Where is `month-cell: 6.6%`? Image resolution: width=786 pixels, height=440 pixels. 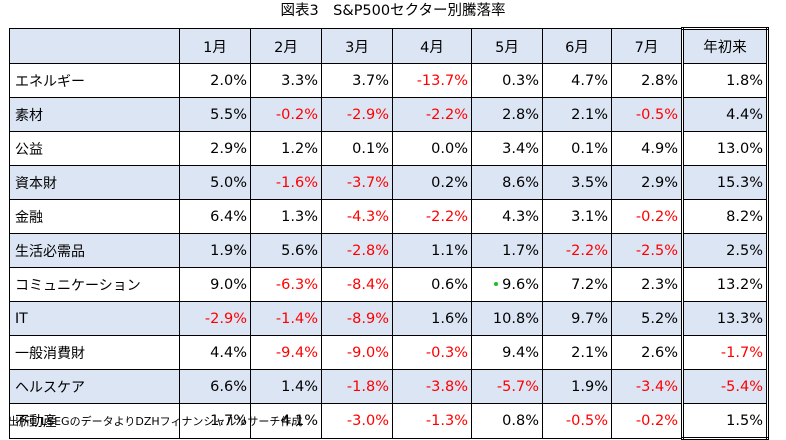
month-cell: 6.6% is located at coordinates (215, 386).